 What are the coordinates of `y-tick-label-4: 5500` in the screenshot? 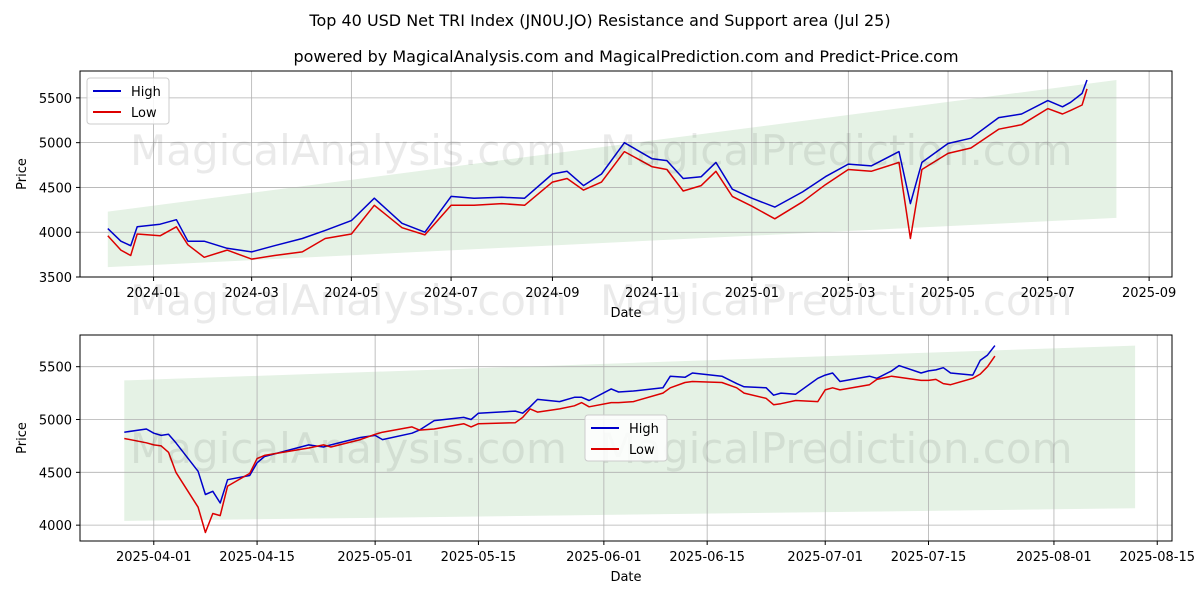 It's located at (55, 99).